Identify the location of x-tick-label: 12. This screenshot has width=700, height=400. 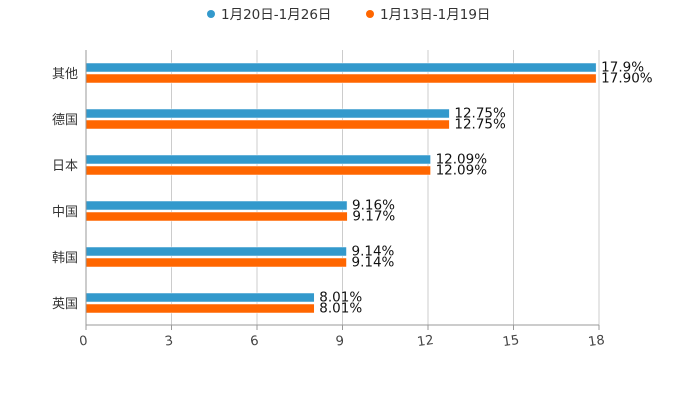
(425, 341).